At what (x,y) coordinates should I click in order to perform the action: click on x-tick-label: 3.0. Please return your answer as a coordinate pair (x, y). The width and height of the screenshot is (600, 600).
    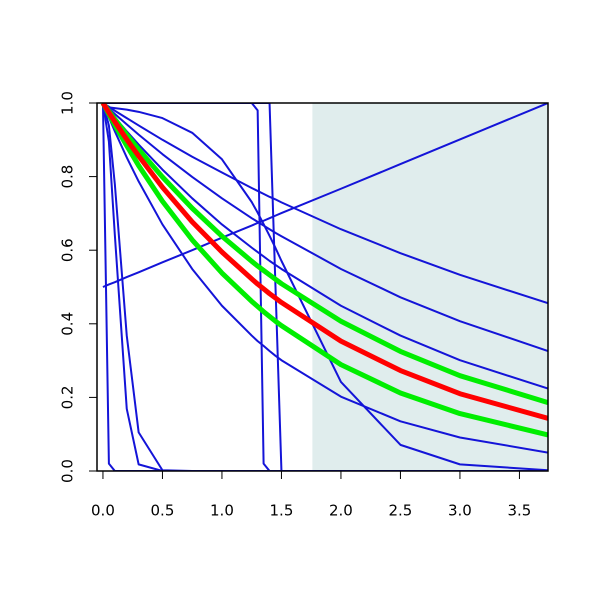
    Looking at the image, I should click on (460, 511).